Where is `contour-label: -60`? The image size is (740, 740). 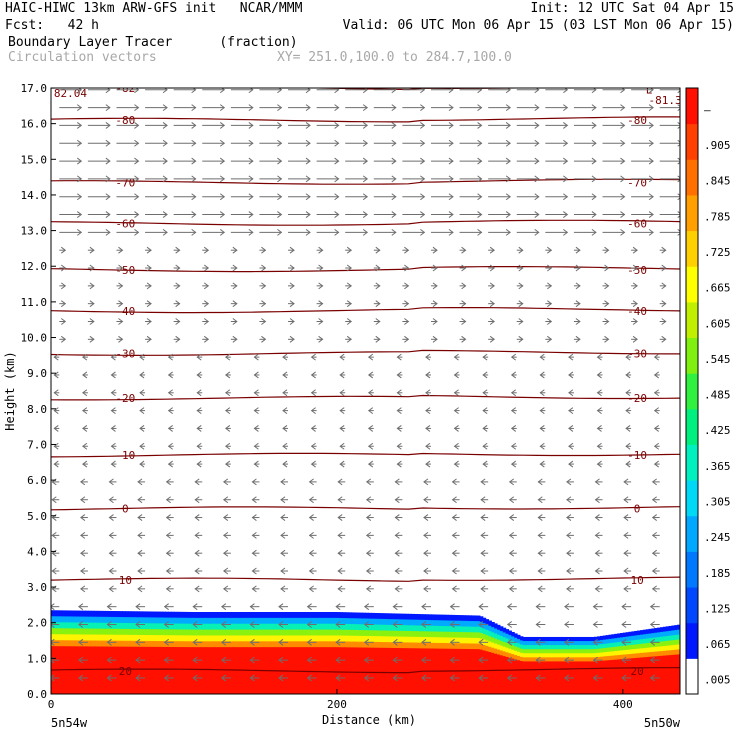
contour-label: -60 is located at coordinates (125, 223).